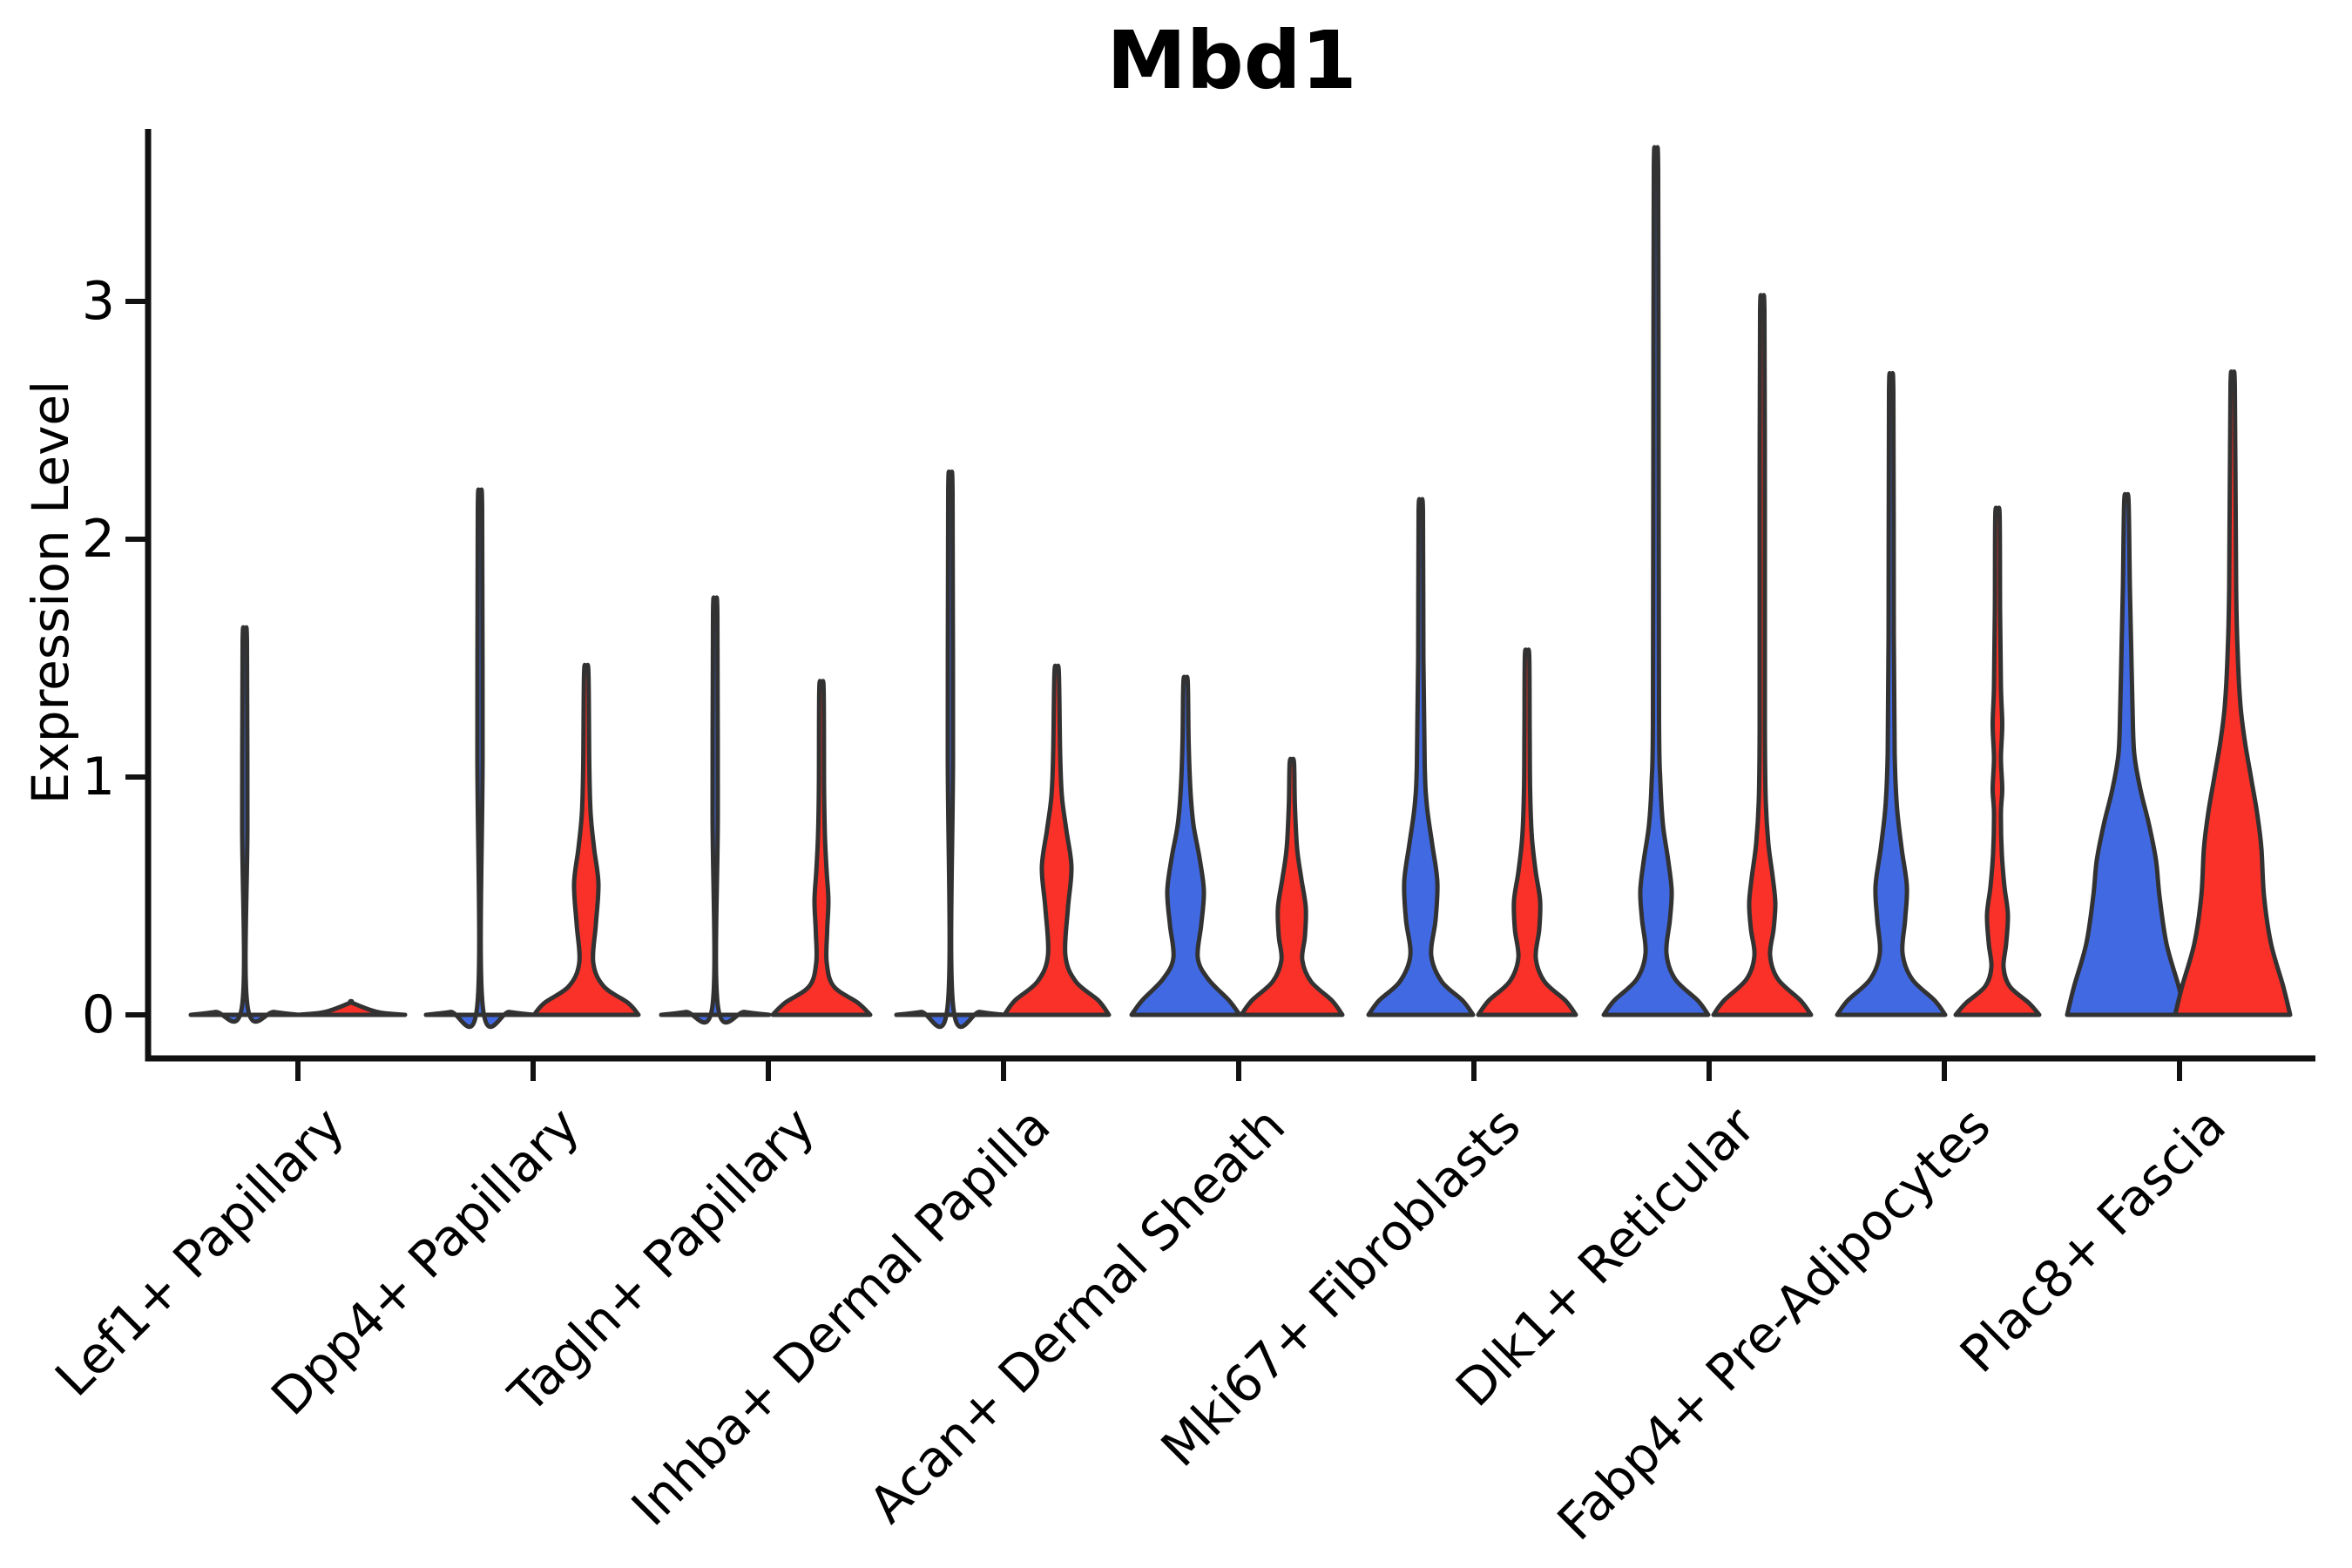 The height and width of the screenshot is (1568, 2352). What do you see at coordinates (98, 539) in the screenshot?
I see `y-tick-label: 2` at bounding box center [98, 539].